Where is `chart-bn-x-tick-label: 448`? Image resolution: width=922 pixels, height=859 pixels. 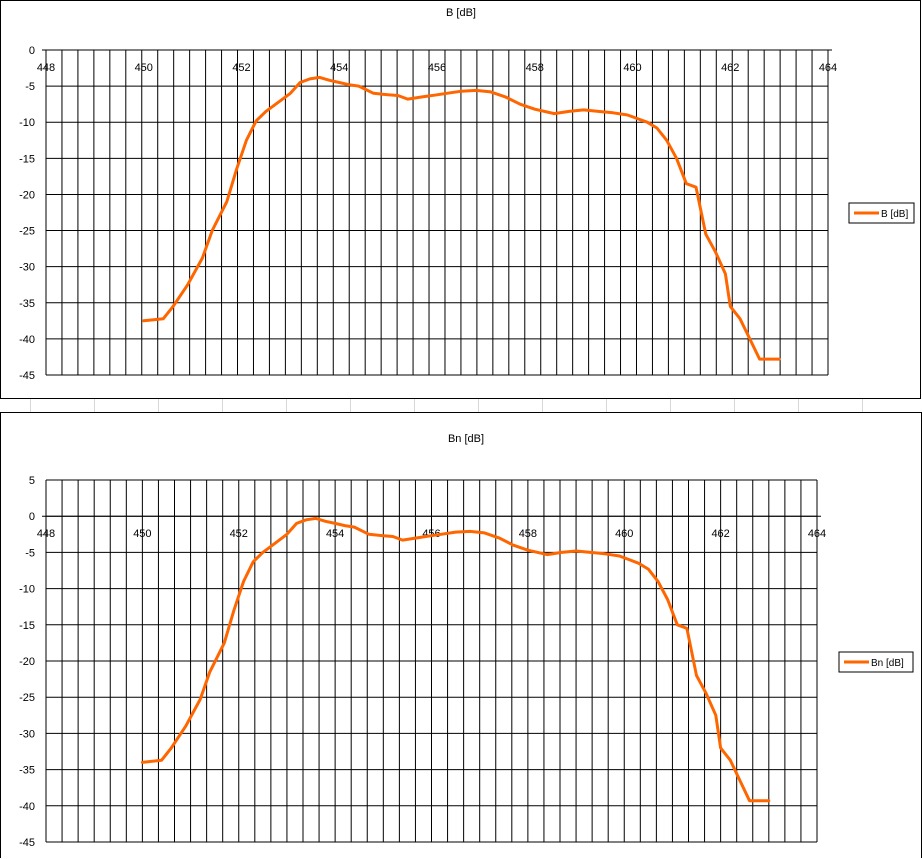
chart-bn-x-tick-label: 448 is located at coordinates (46, 534).